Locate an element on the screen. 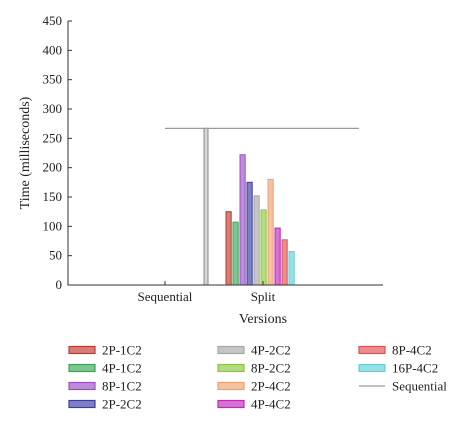 The height and width of the screenshot is (428, 474). x-tick-label: Split is located at coordinates (263, 296).